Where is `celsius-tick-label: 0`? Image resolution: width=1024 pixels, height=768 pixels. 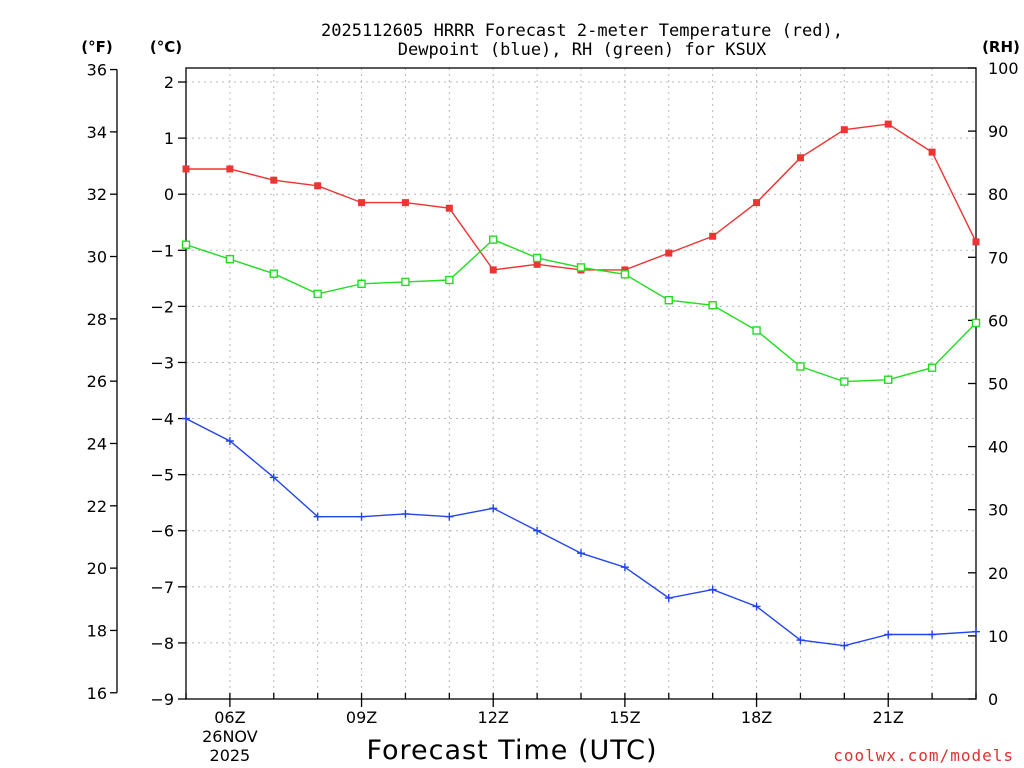
celsius-tick-label: 0 is located at coordinates (169, 194).